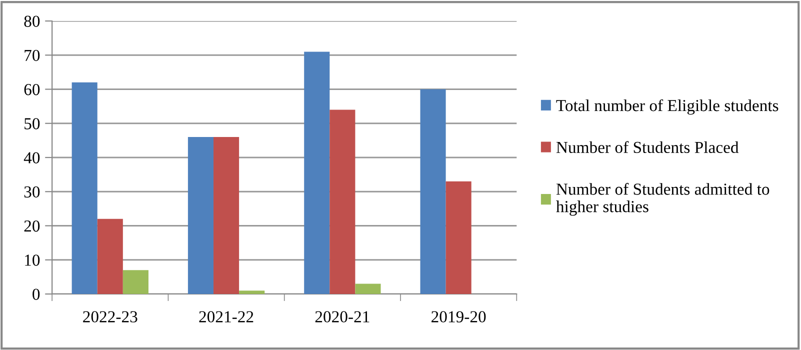  I want to click on y-tick-label: 10, so click(32, 260).